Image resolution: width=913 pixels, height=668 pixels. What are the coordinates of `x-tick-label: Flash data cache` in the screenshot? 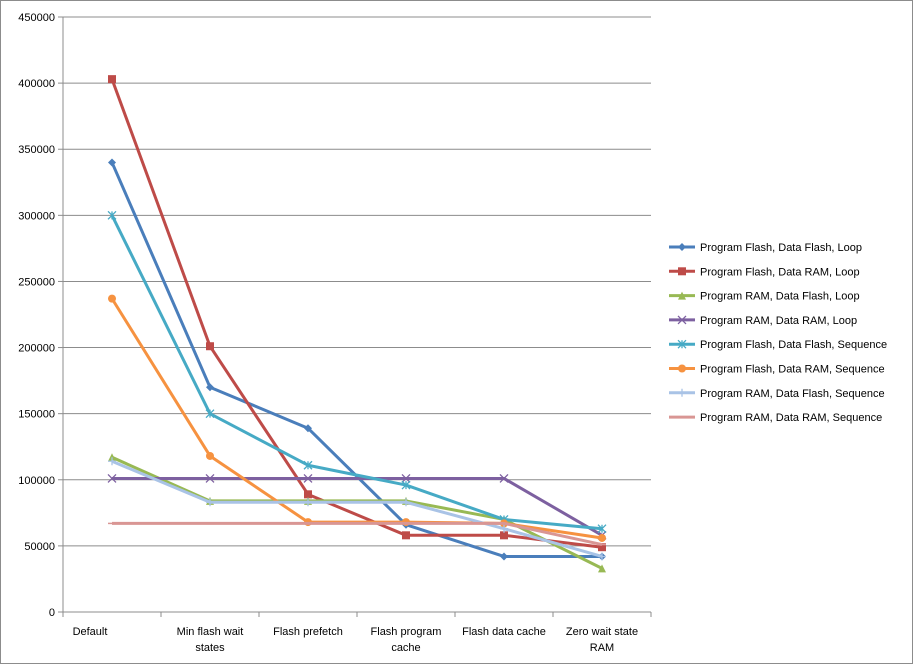 It's located at (504, 632).